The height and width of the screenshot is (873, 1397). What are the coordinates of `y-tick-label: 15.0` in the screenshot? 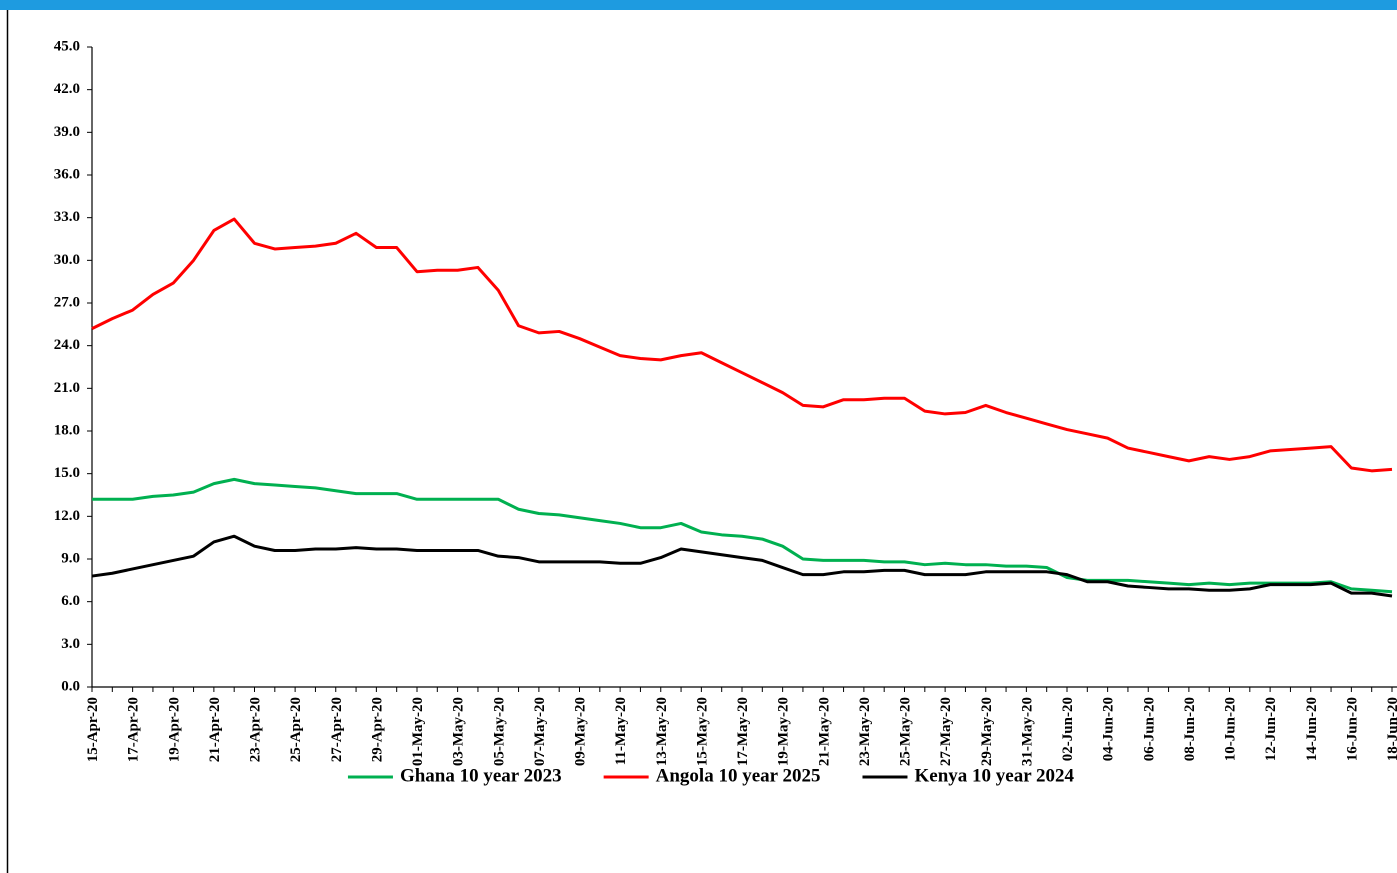 It's located at (67, 473).